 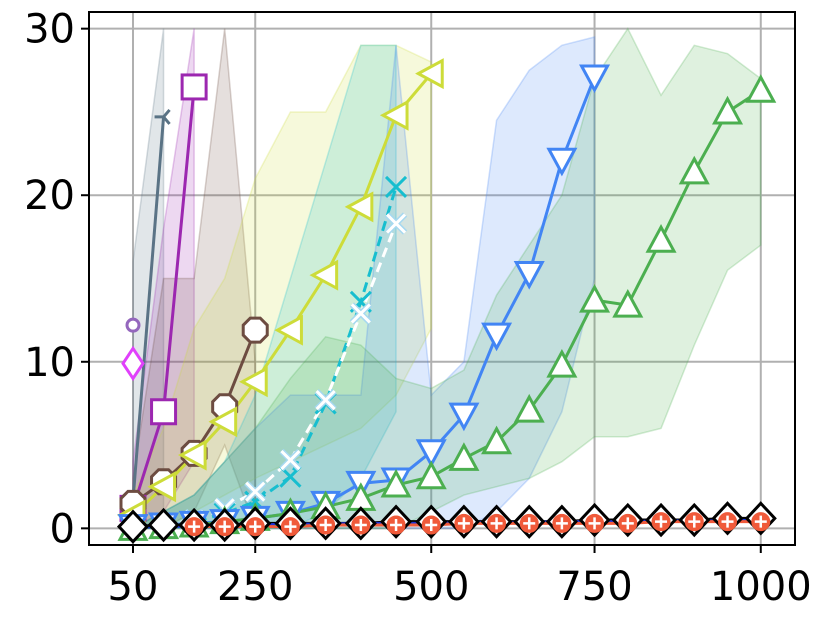 I want to click on y-tick-label: 10, so click(x=49, y=363).